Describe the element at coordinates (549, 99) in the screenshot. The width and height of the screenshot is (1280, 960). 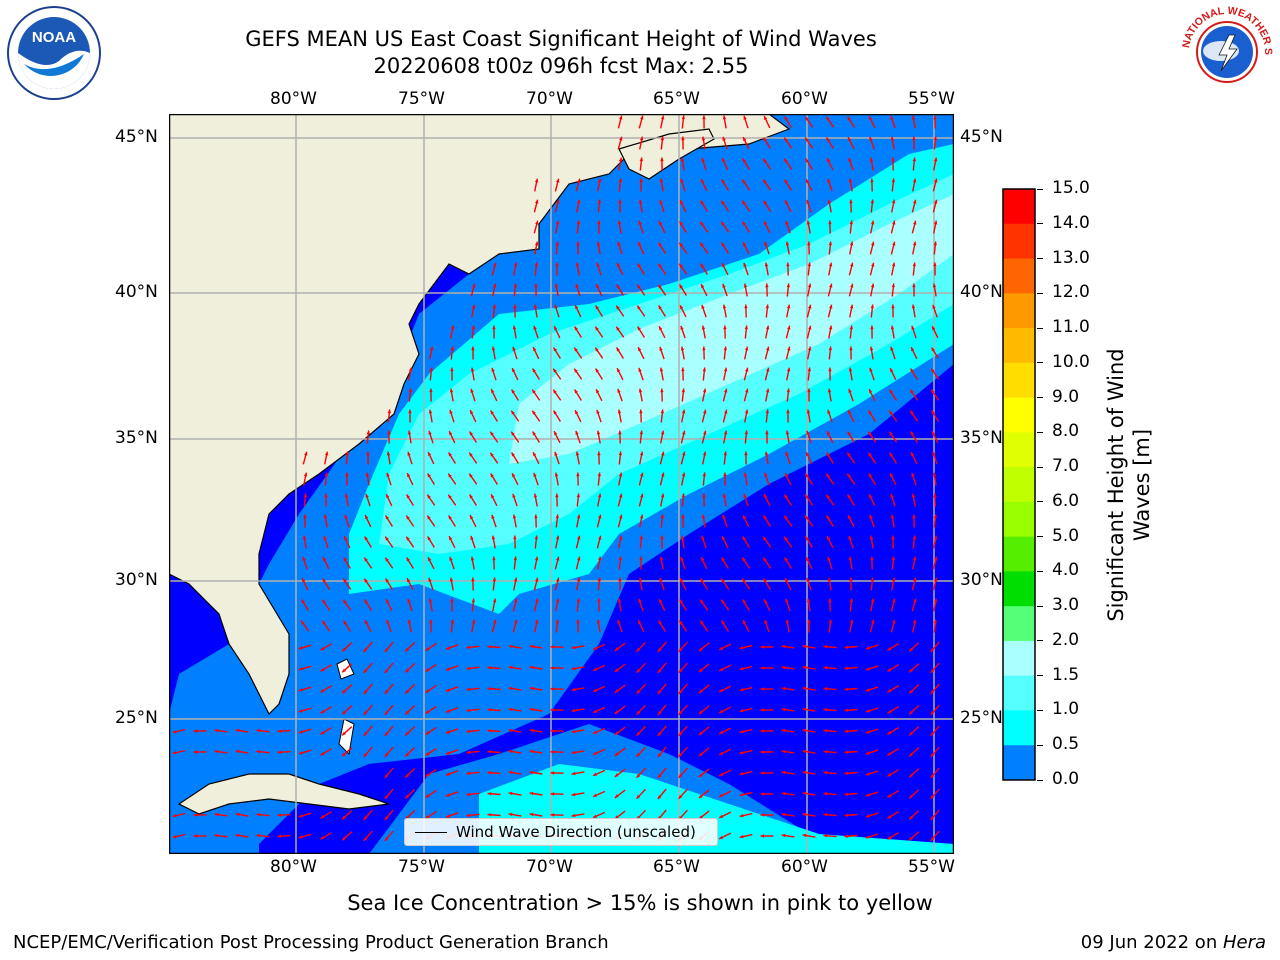
I see `lon-tick-top-70w: 70°W` at that location.